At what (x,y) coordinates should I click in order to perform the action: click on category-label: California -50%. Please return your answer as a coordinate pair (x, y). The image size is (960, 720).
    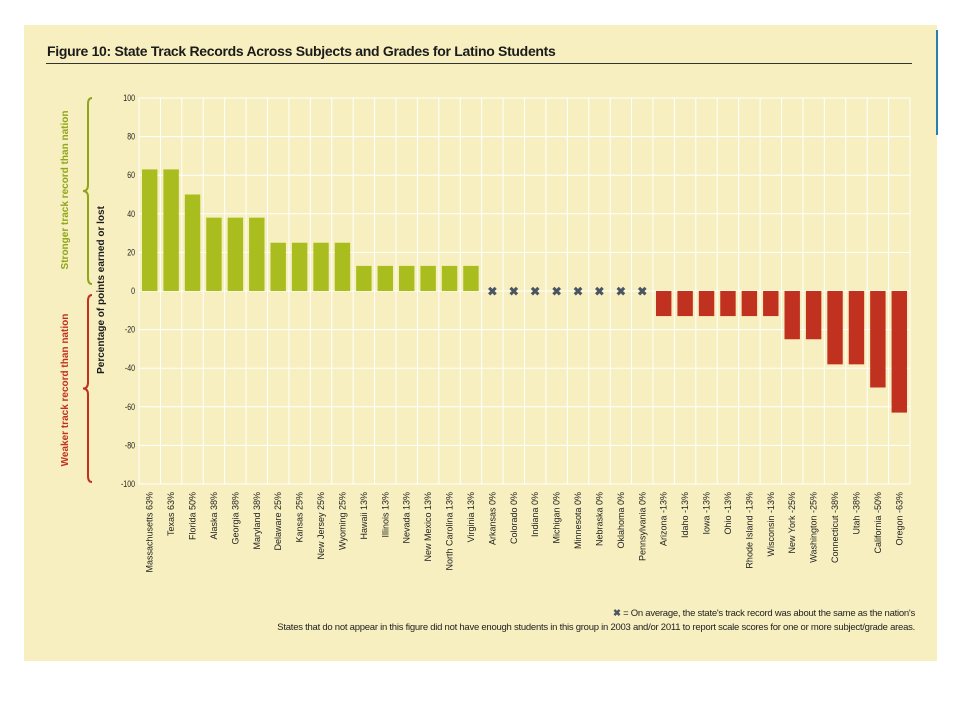
    Looking at the image, I should click on (878, 523).